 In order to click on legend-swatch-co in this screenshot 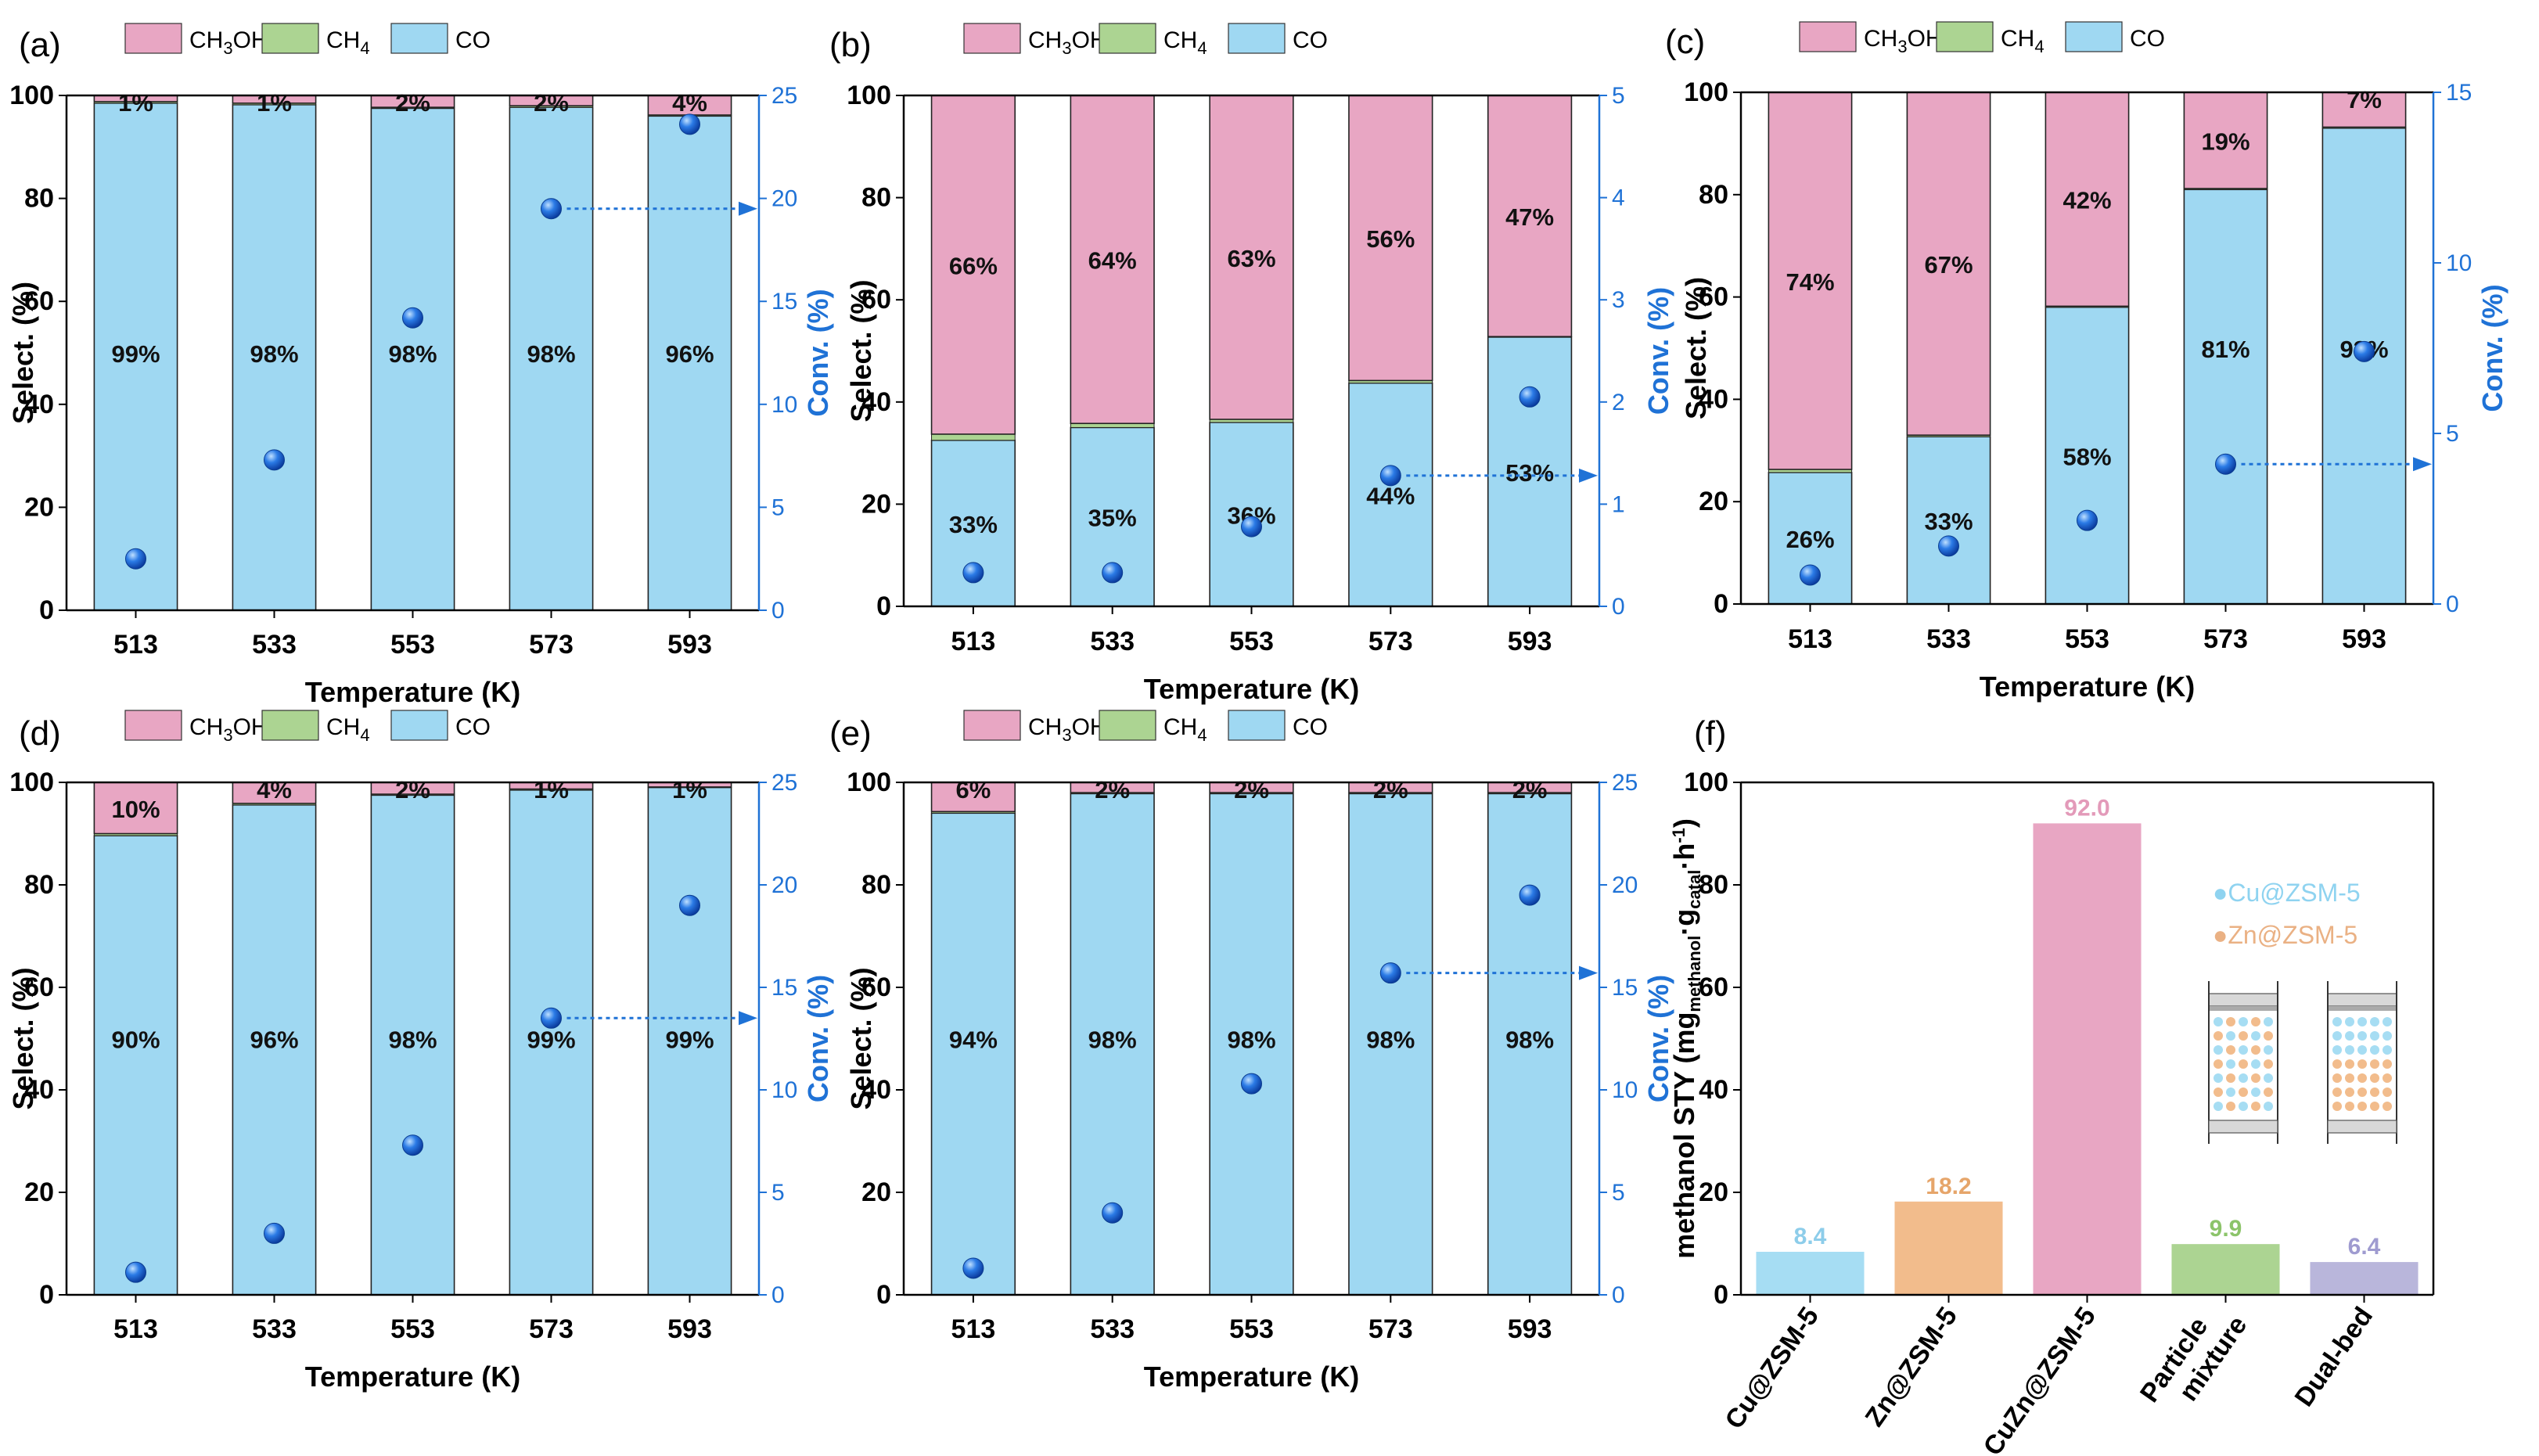, I will do `click(1257, 725)`.